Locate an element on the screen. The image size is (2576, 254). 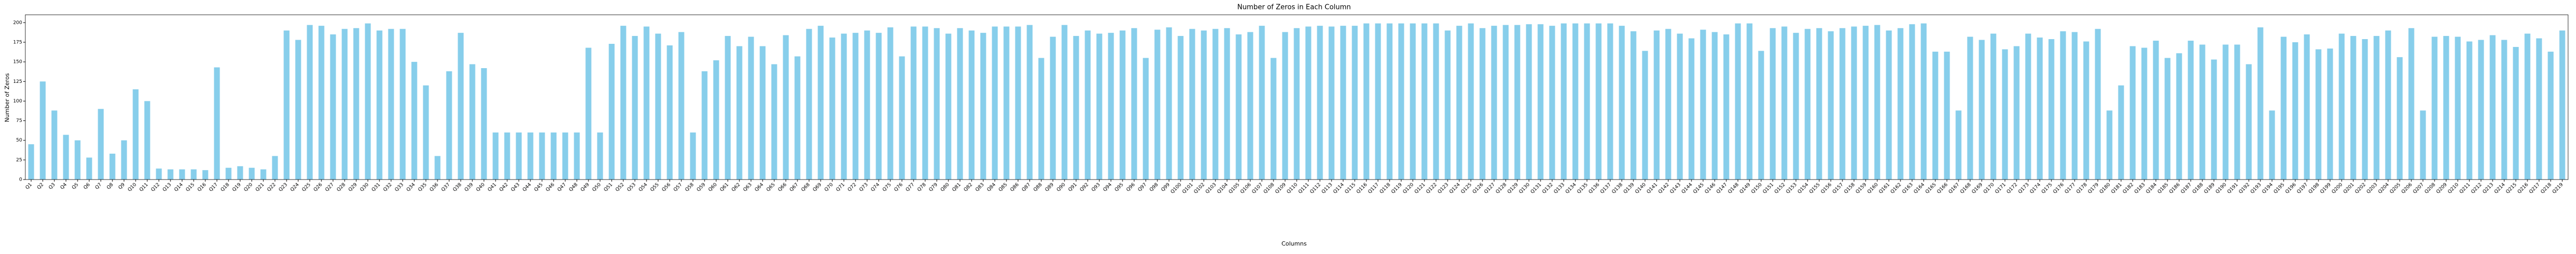
x-tick-label: Q50 is located at coordinates (597, 187).